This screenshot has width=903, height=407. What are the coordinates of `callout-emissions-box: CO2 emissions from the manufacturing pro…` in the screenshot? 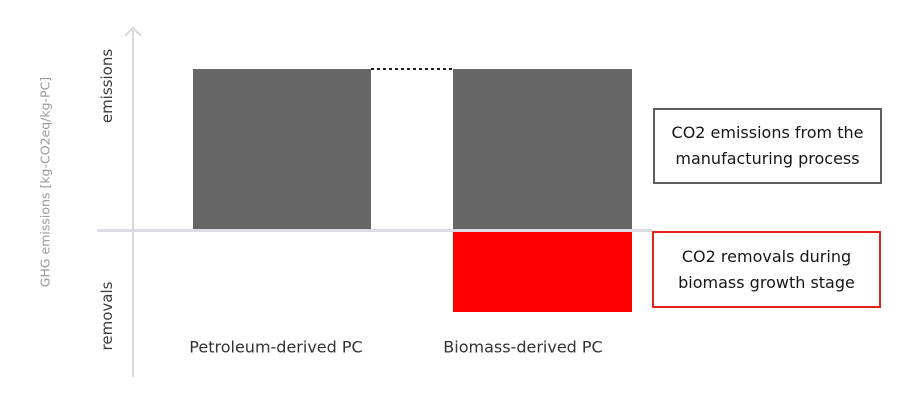 It's located at (767, 146).